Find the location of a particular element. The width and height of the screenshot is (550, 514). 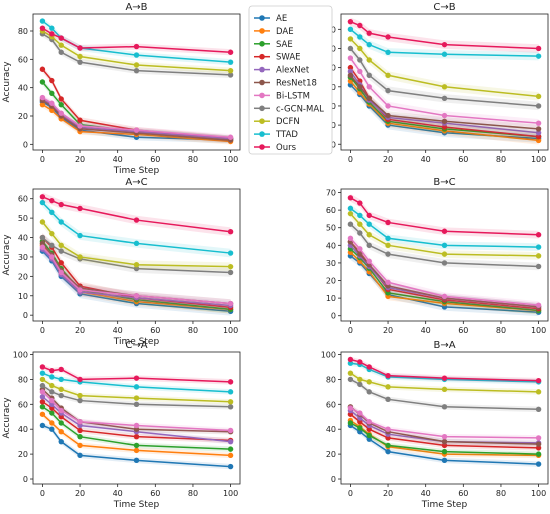

y-tick-label: 40 is located at coordinates (23, 238).